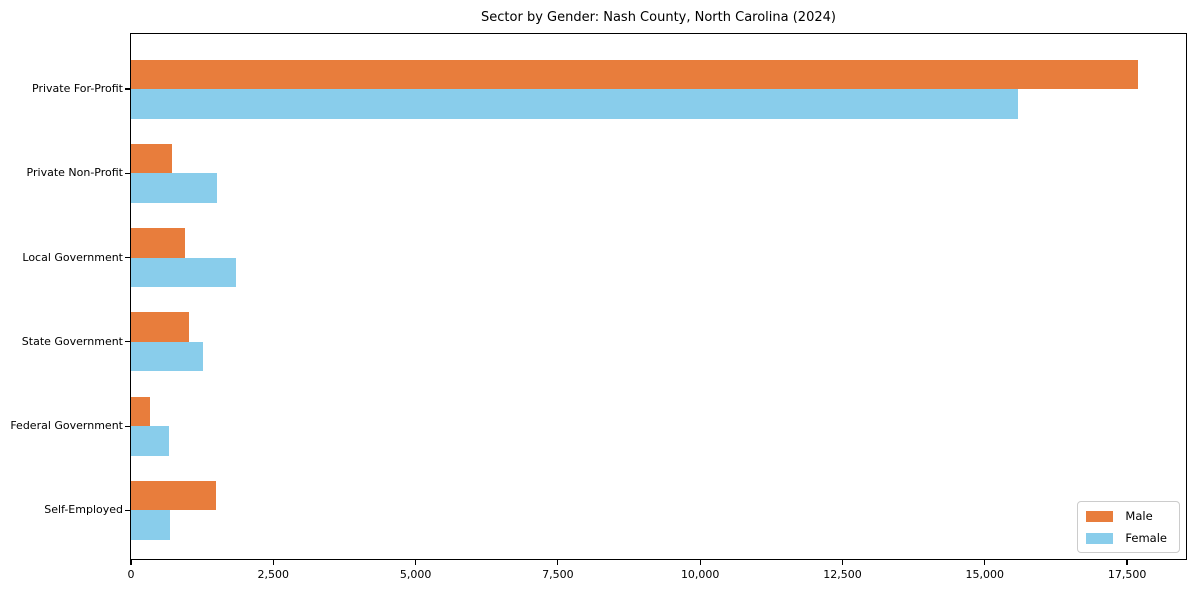  I want to click on y-tick-label: Federal Government, so click(66, 426).